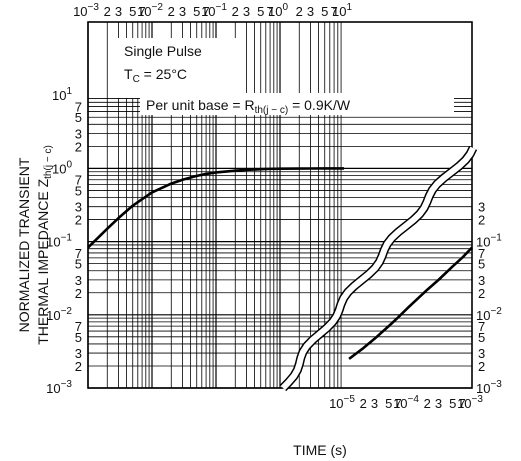 The height and width of the screenshot is (461, 521). I want to click on series-2-line, so click(410, 303).